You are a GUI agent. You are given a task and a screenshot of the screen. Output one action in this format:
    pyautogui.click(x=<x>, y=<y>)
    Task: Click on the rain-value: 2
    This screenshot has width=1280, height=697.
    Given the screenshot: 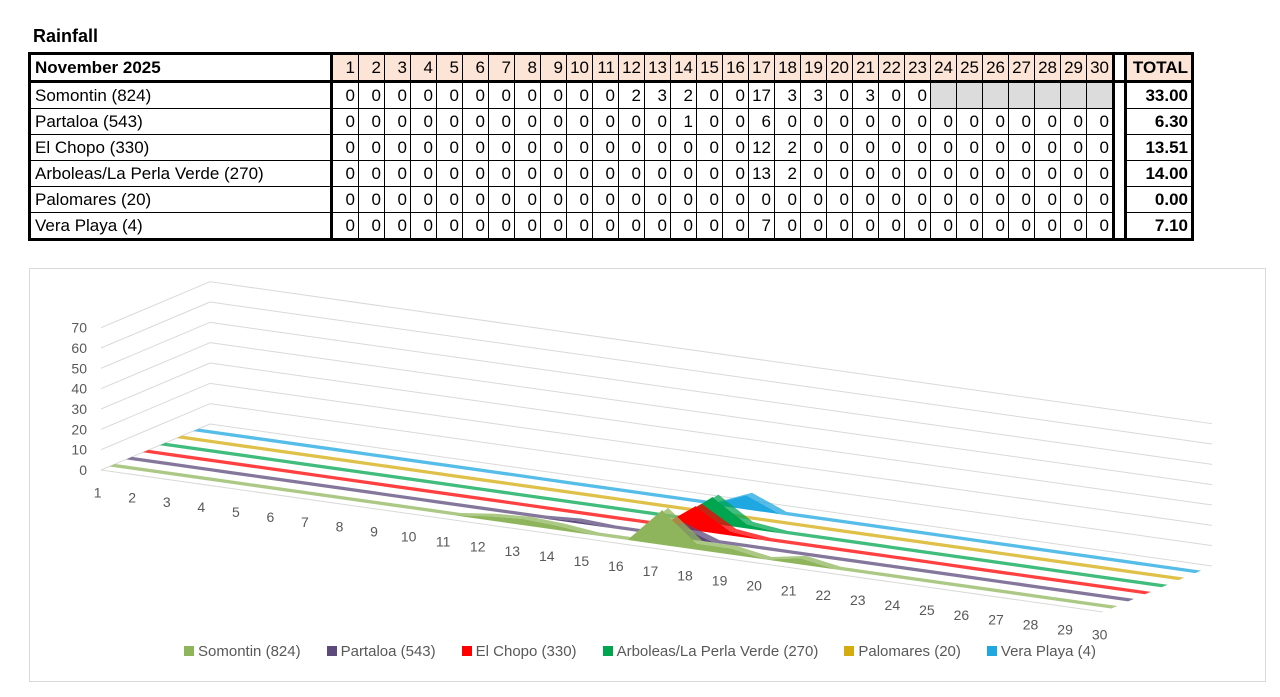 What is the action you would take?
    pyautogui.click(x=787, y=173)
    